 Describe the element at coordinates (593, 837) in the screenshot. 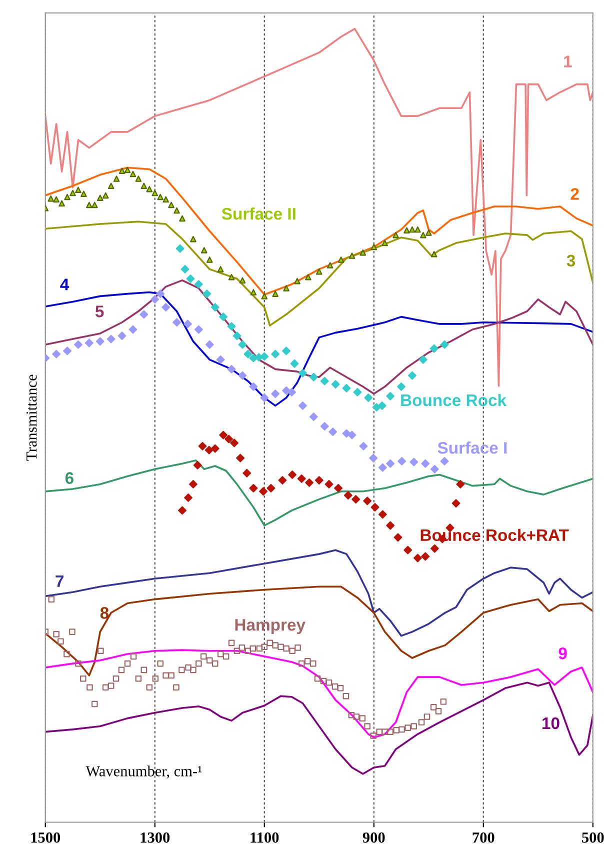

I see `x-tick-label: 500` at that location.